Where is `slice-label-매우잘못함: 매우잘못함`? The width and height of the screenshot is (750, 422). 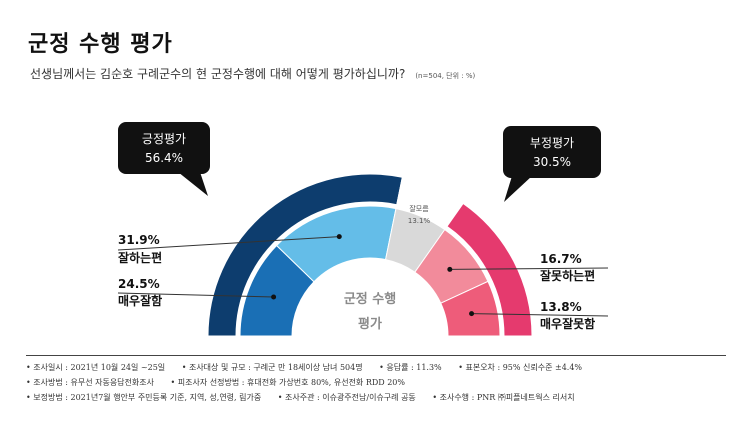
slice-label-매우잘못함: 매우잘못함 is located at coordinates (567, 323).